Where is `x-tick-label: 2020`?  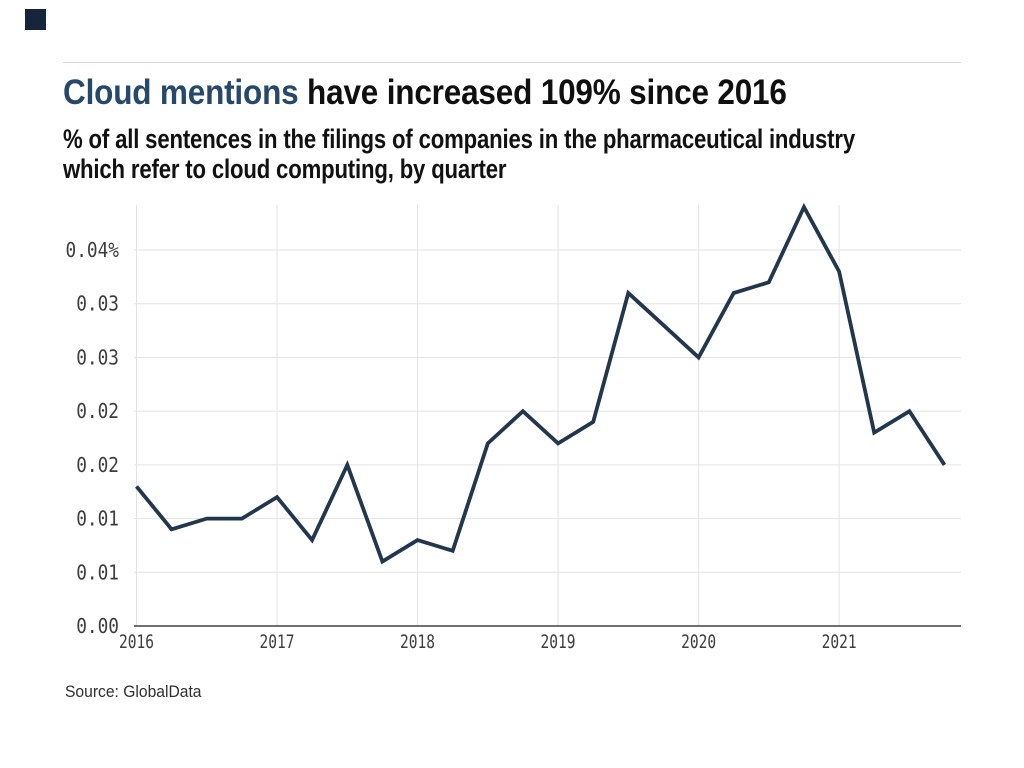 x-tick-label: 2020 is located at coordinates (698, 642).